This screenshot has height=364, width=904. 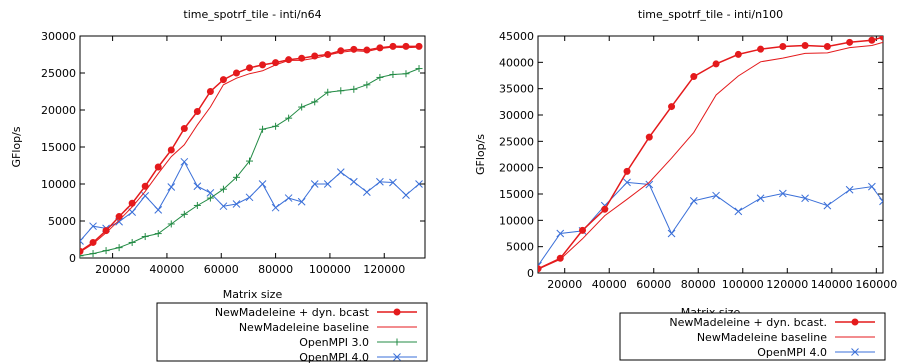 I want to click on x-tick-label: 100000, so click(x=330, y=269).